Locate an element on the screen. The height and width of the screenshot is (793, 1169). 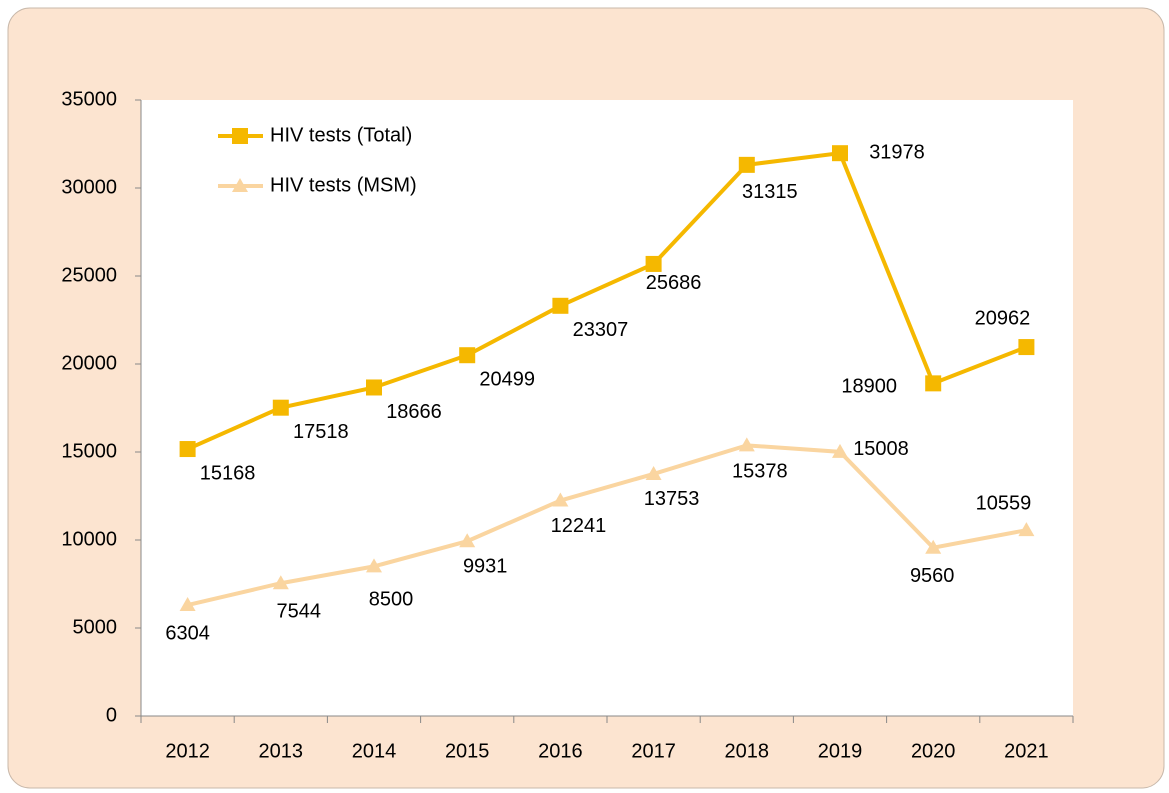
data-label: 20499 is located at coordinates (507, 379).